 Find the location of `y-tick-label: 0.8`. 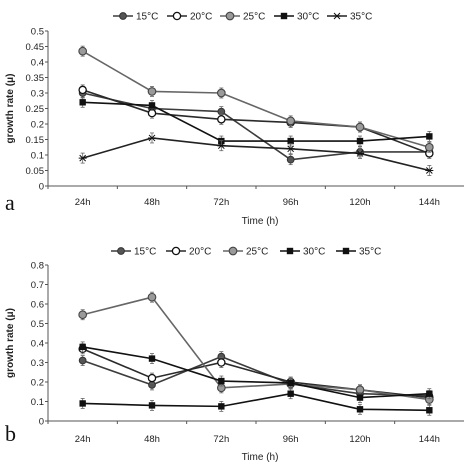

y-tick-label: 0.8 is located at coordinates (37, 265).